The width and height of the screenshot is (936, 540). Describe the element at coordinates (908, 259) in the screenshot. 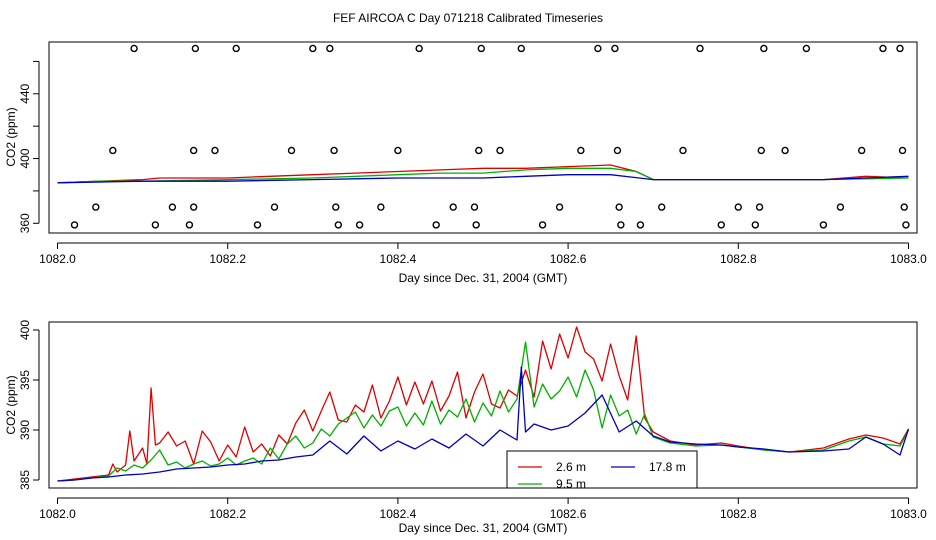

I see `top-x-tick-label: 1083.0` at that location.